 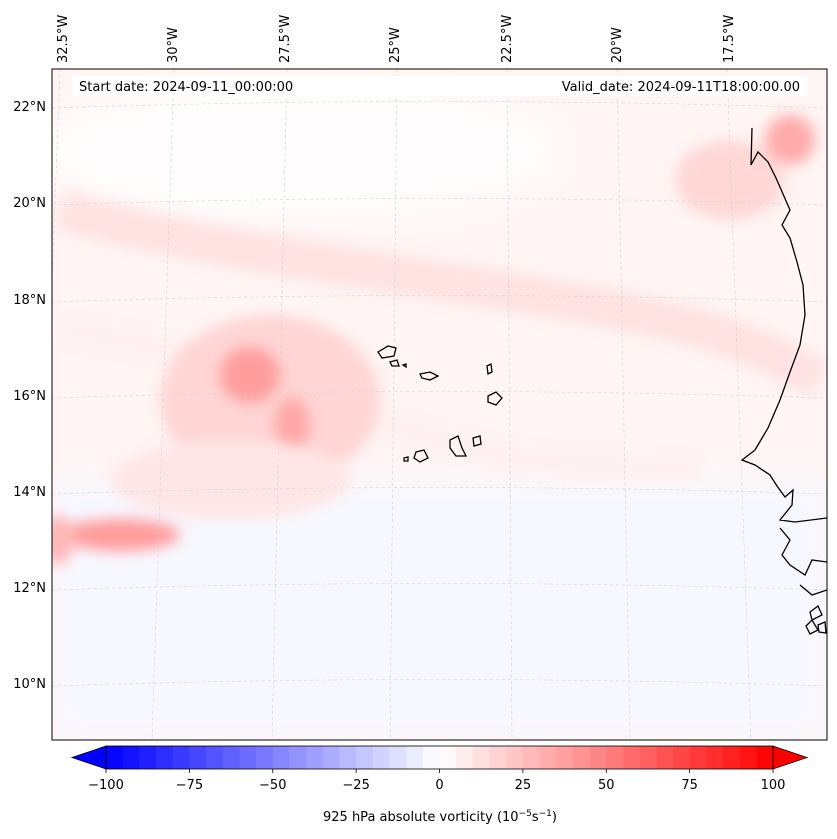 I want to click on colorbar-extend-min-arrow, so click(x=88, y=757).